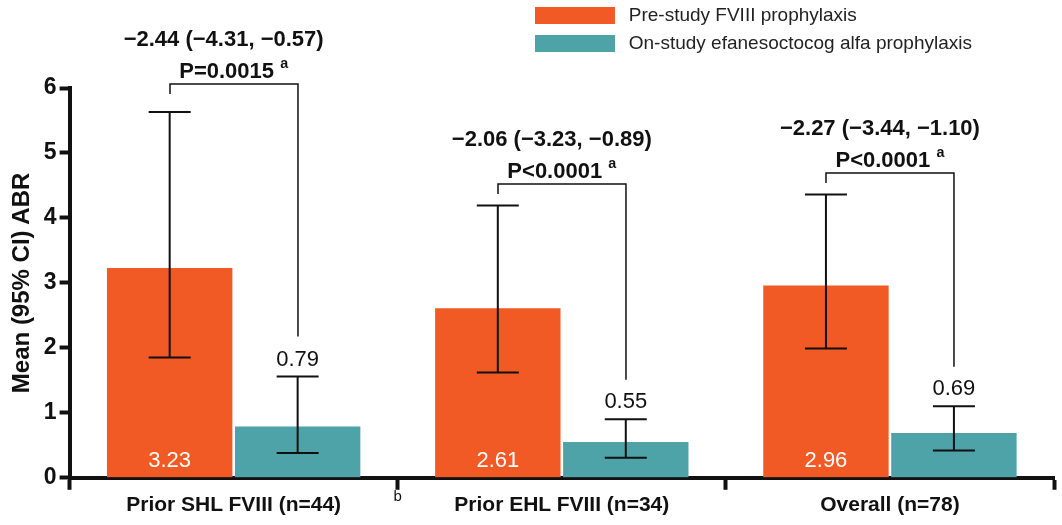 This screenshot has width=1062, height=525. Describe the element at coordinates (954, 388) in the screenshot. I see `data-label: 0.69` at that location.